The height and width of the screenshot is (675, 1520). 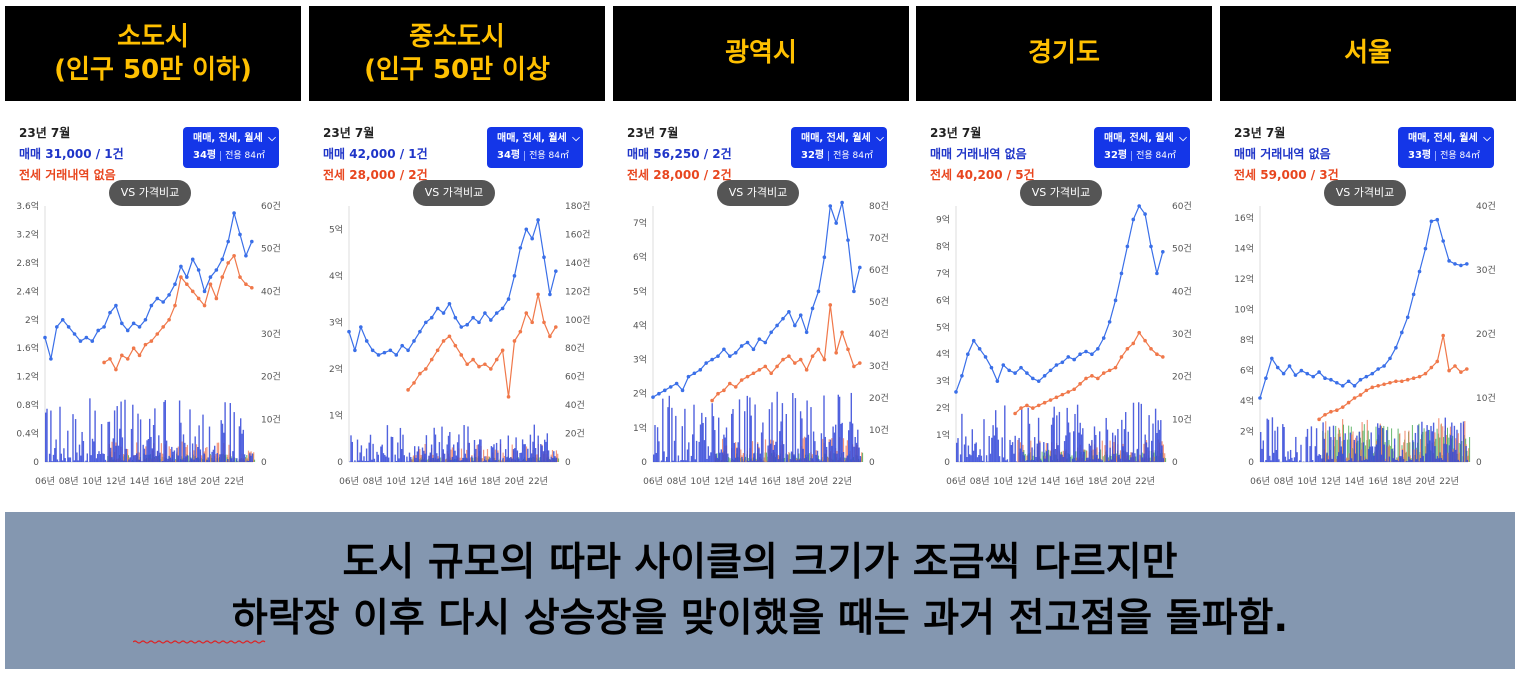 I want to click on y-left-tick-label: 2.8억, so click(x=27, y=263).